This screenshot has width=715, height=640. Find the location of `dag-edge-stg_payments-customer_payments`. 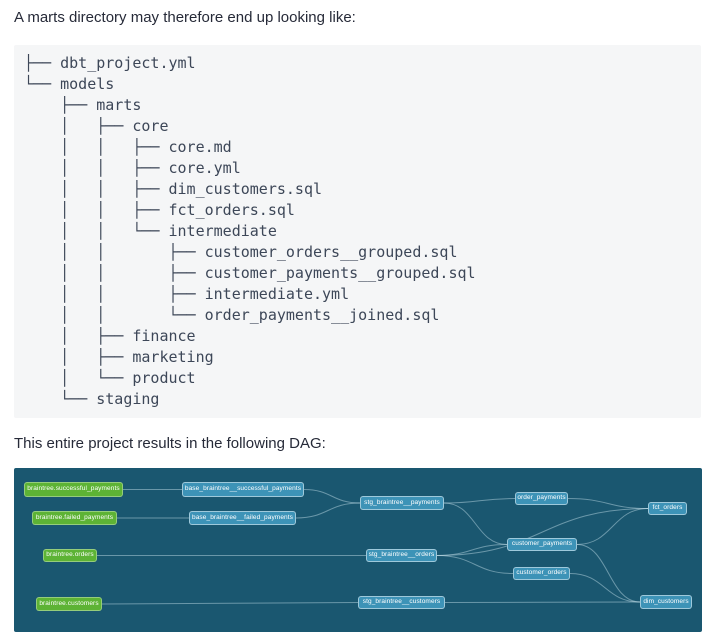

dag-edge-stg_payments-customer_payments is located at coordinates (475, 523).